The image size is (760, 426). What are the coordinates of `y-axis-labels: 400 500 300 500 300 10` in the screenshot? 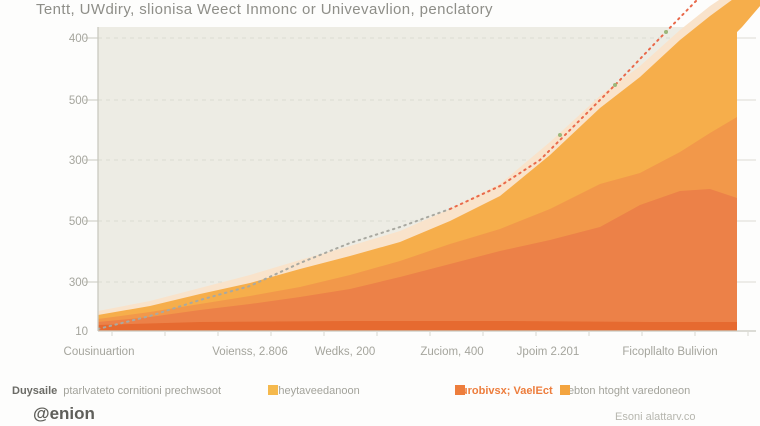 It's located at (78, 185).